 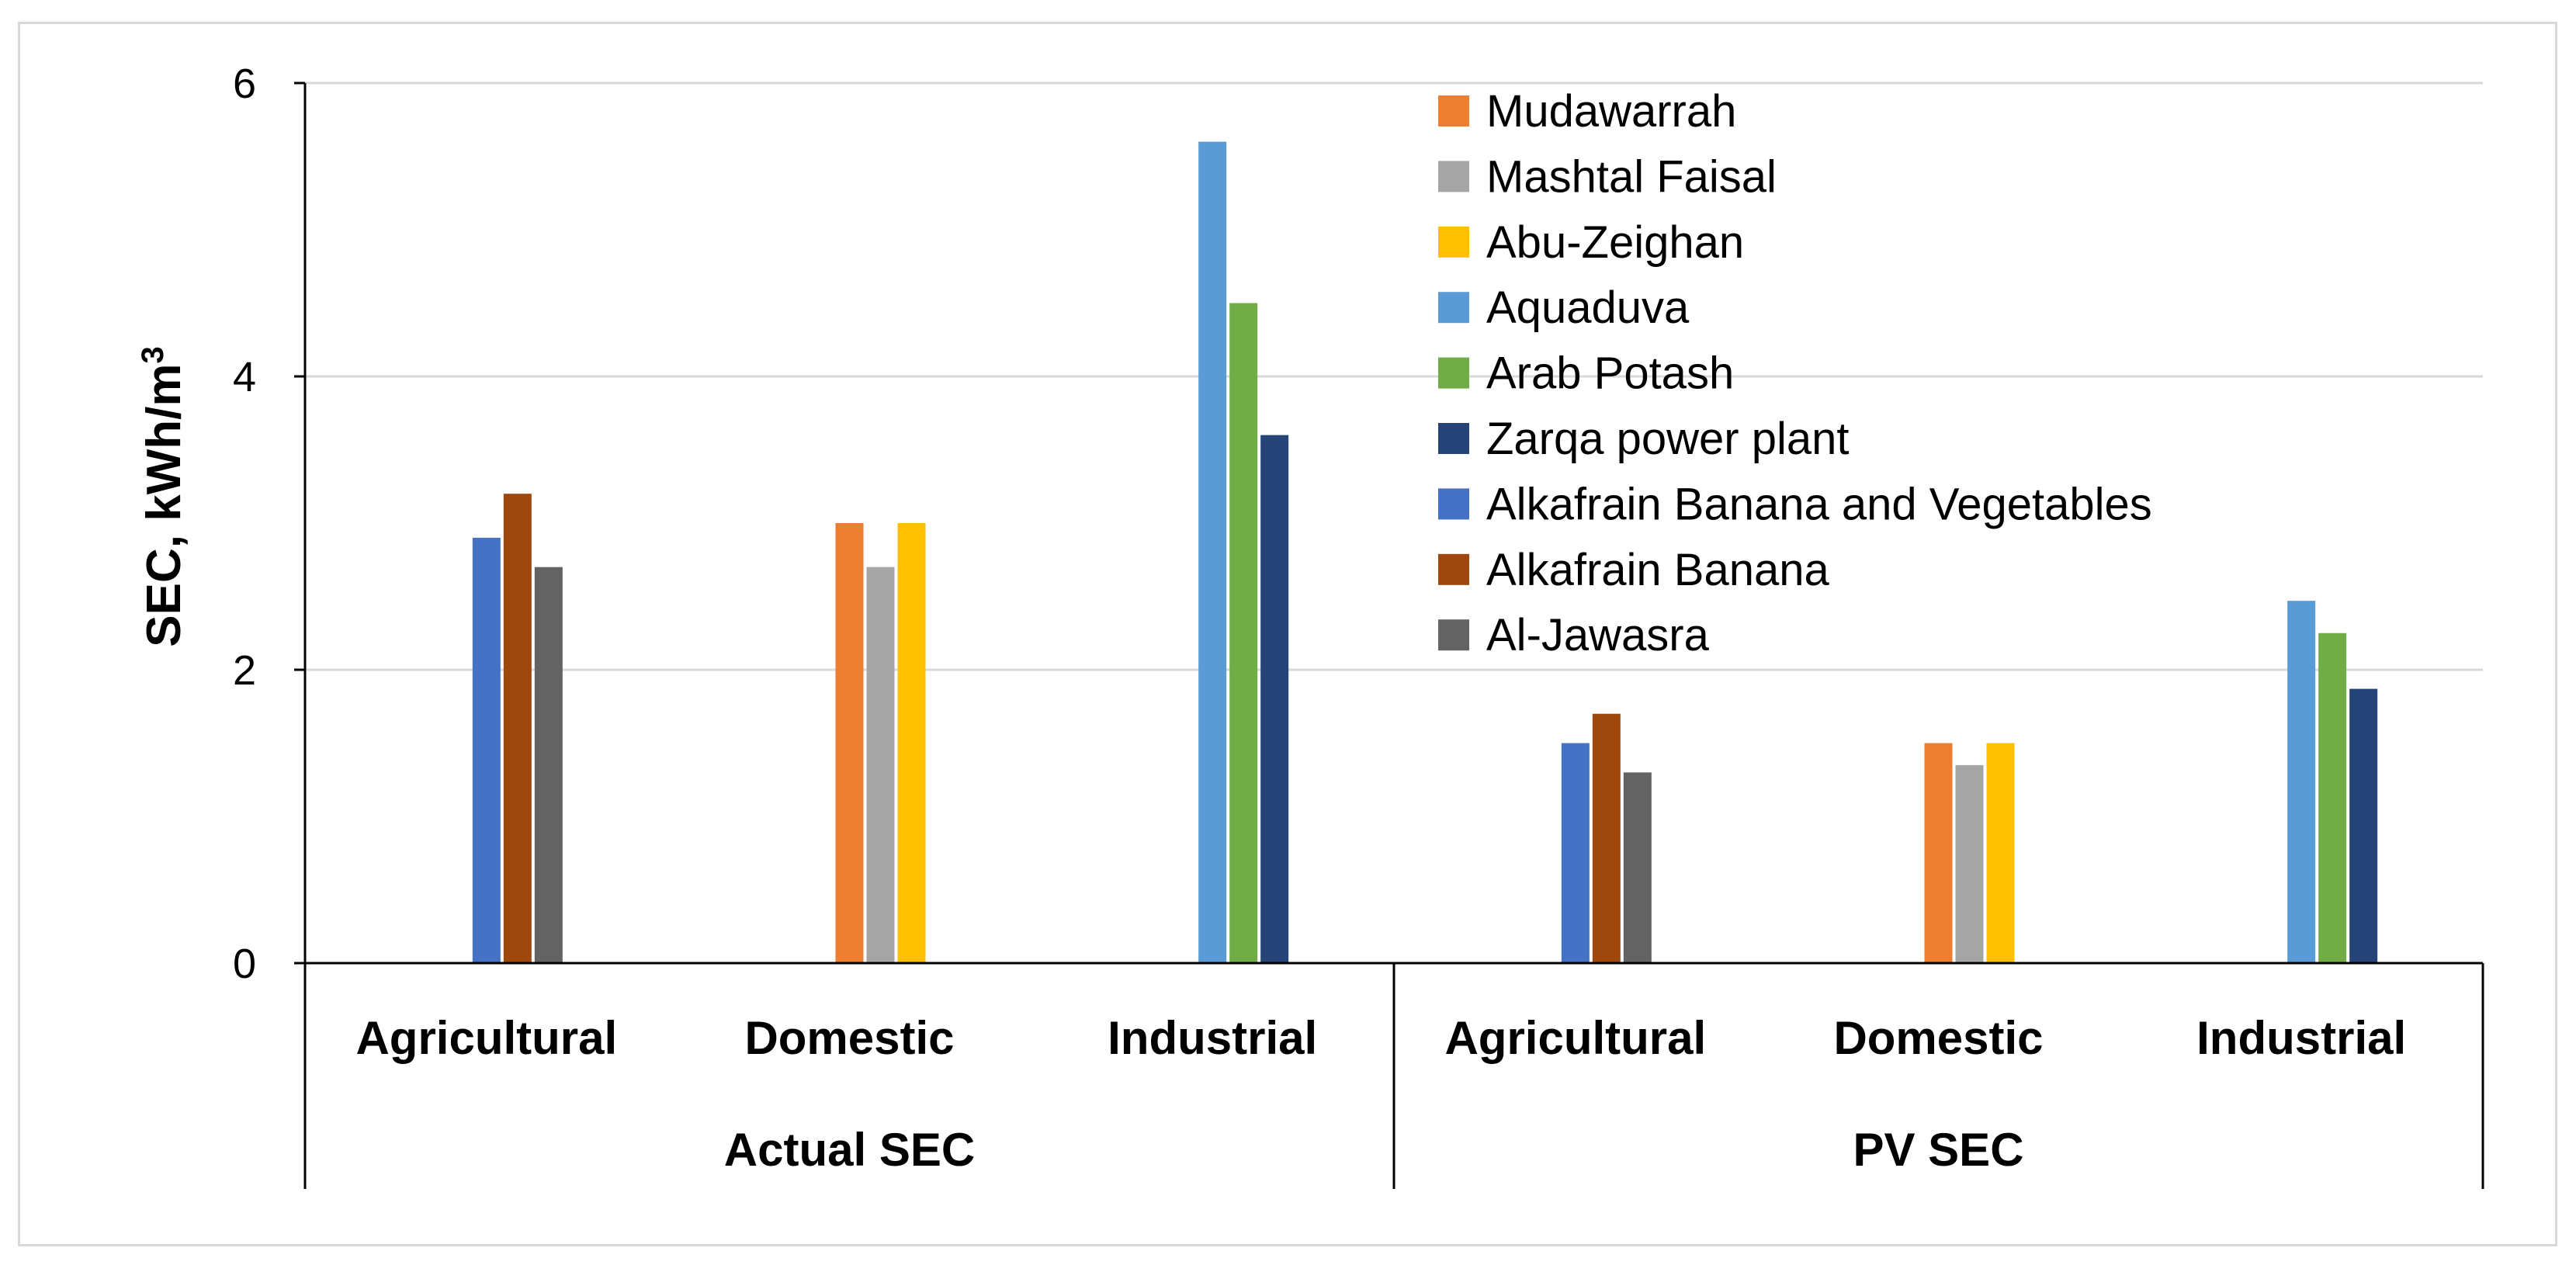 I want to click on legend-label: Al-Jawasra, so click(x=1598, y=635).